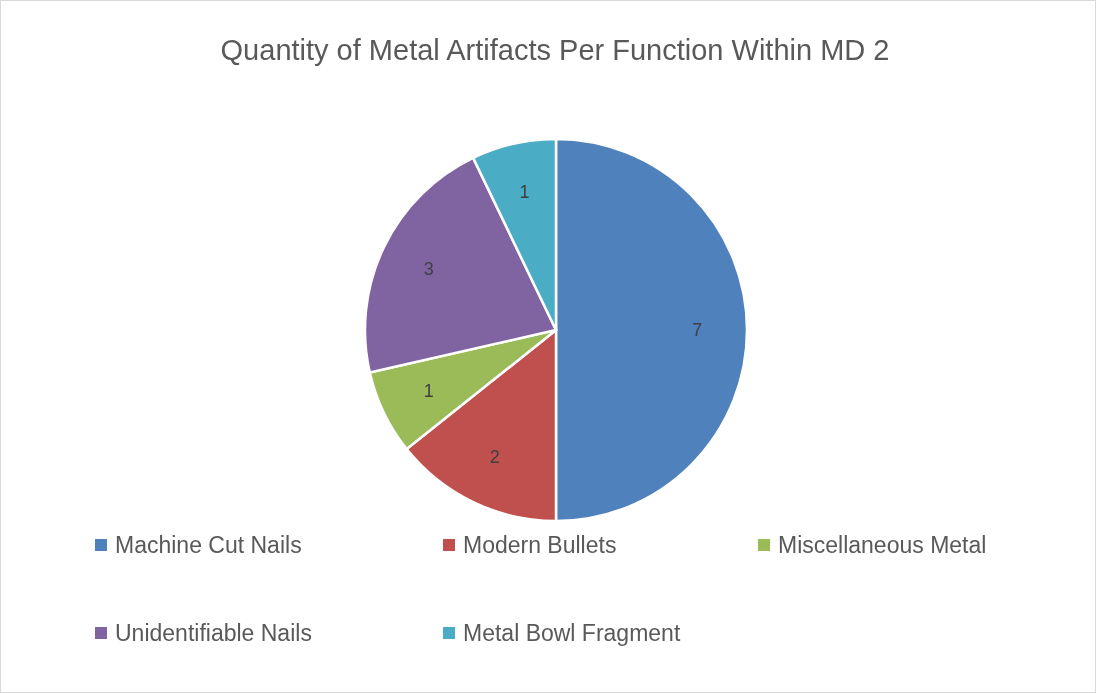 The image size is (1096, 693). What do you see at coordinates (540, 545) in the screenshot?
I see `legend-label: Modern Bullets` at bounding box center [540, 545].